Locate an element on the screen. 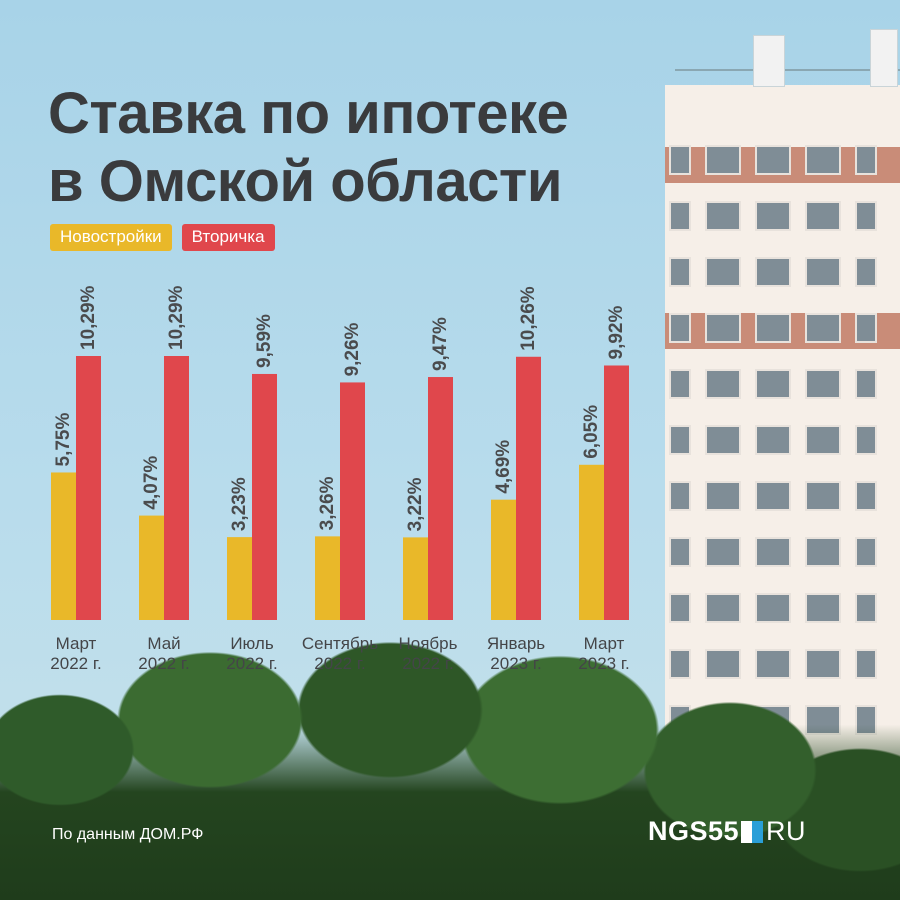 Image resolution: width=900 pixels, height=900 pixels. title-line-1: Ставка по ипотеке is located at coordinates (308, 113).